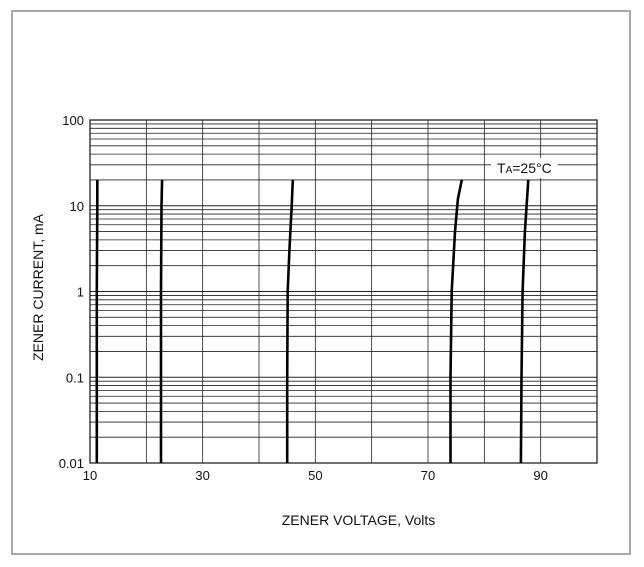 This screenshot has height=567, width=644. What do you see at coordinates (501, 168) in the screenshot?
I see `annotation-prefix: T` at bounding box center [501, 168].